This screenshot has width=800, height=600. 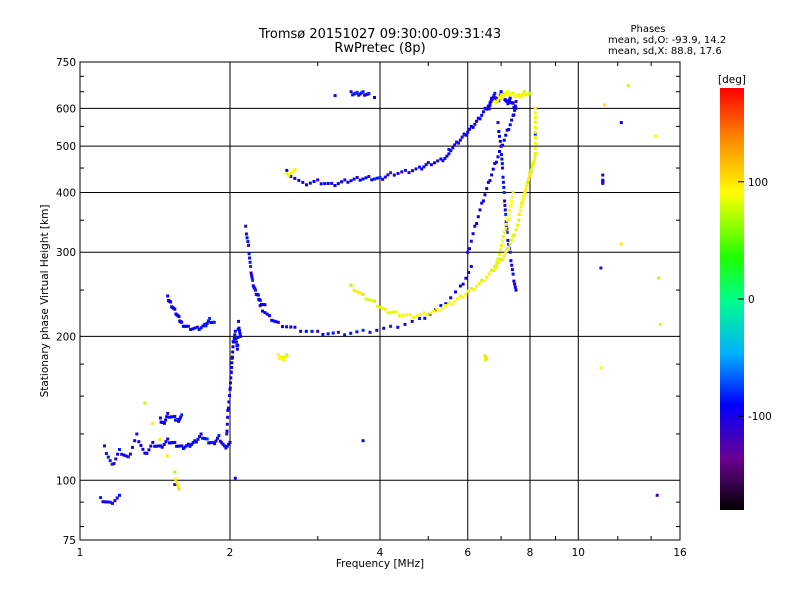 What do you see at coordinates (760, 417) in the screenshot?
I see `colorbar-tick-label: -100` at bounding box center [760, 417].